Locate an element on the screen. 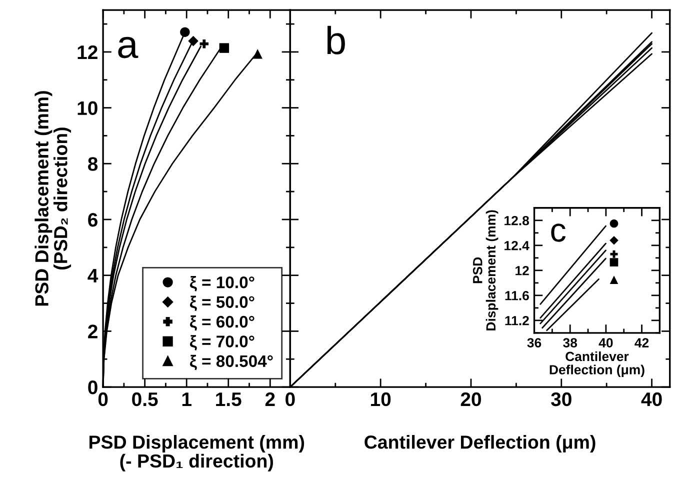 Image resolution: width=678 pixels, height=479 pixels. x-axis-title: PSD Displacement (mm) (- PSD₁ direction) is located at coordinates (197, 453).